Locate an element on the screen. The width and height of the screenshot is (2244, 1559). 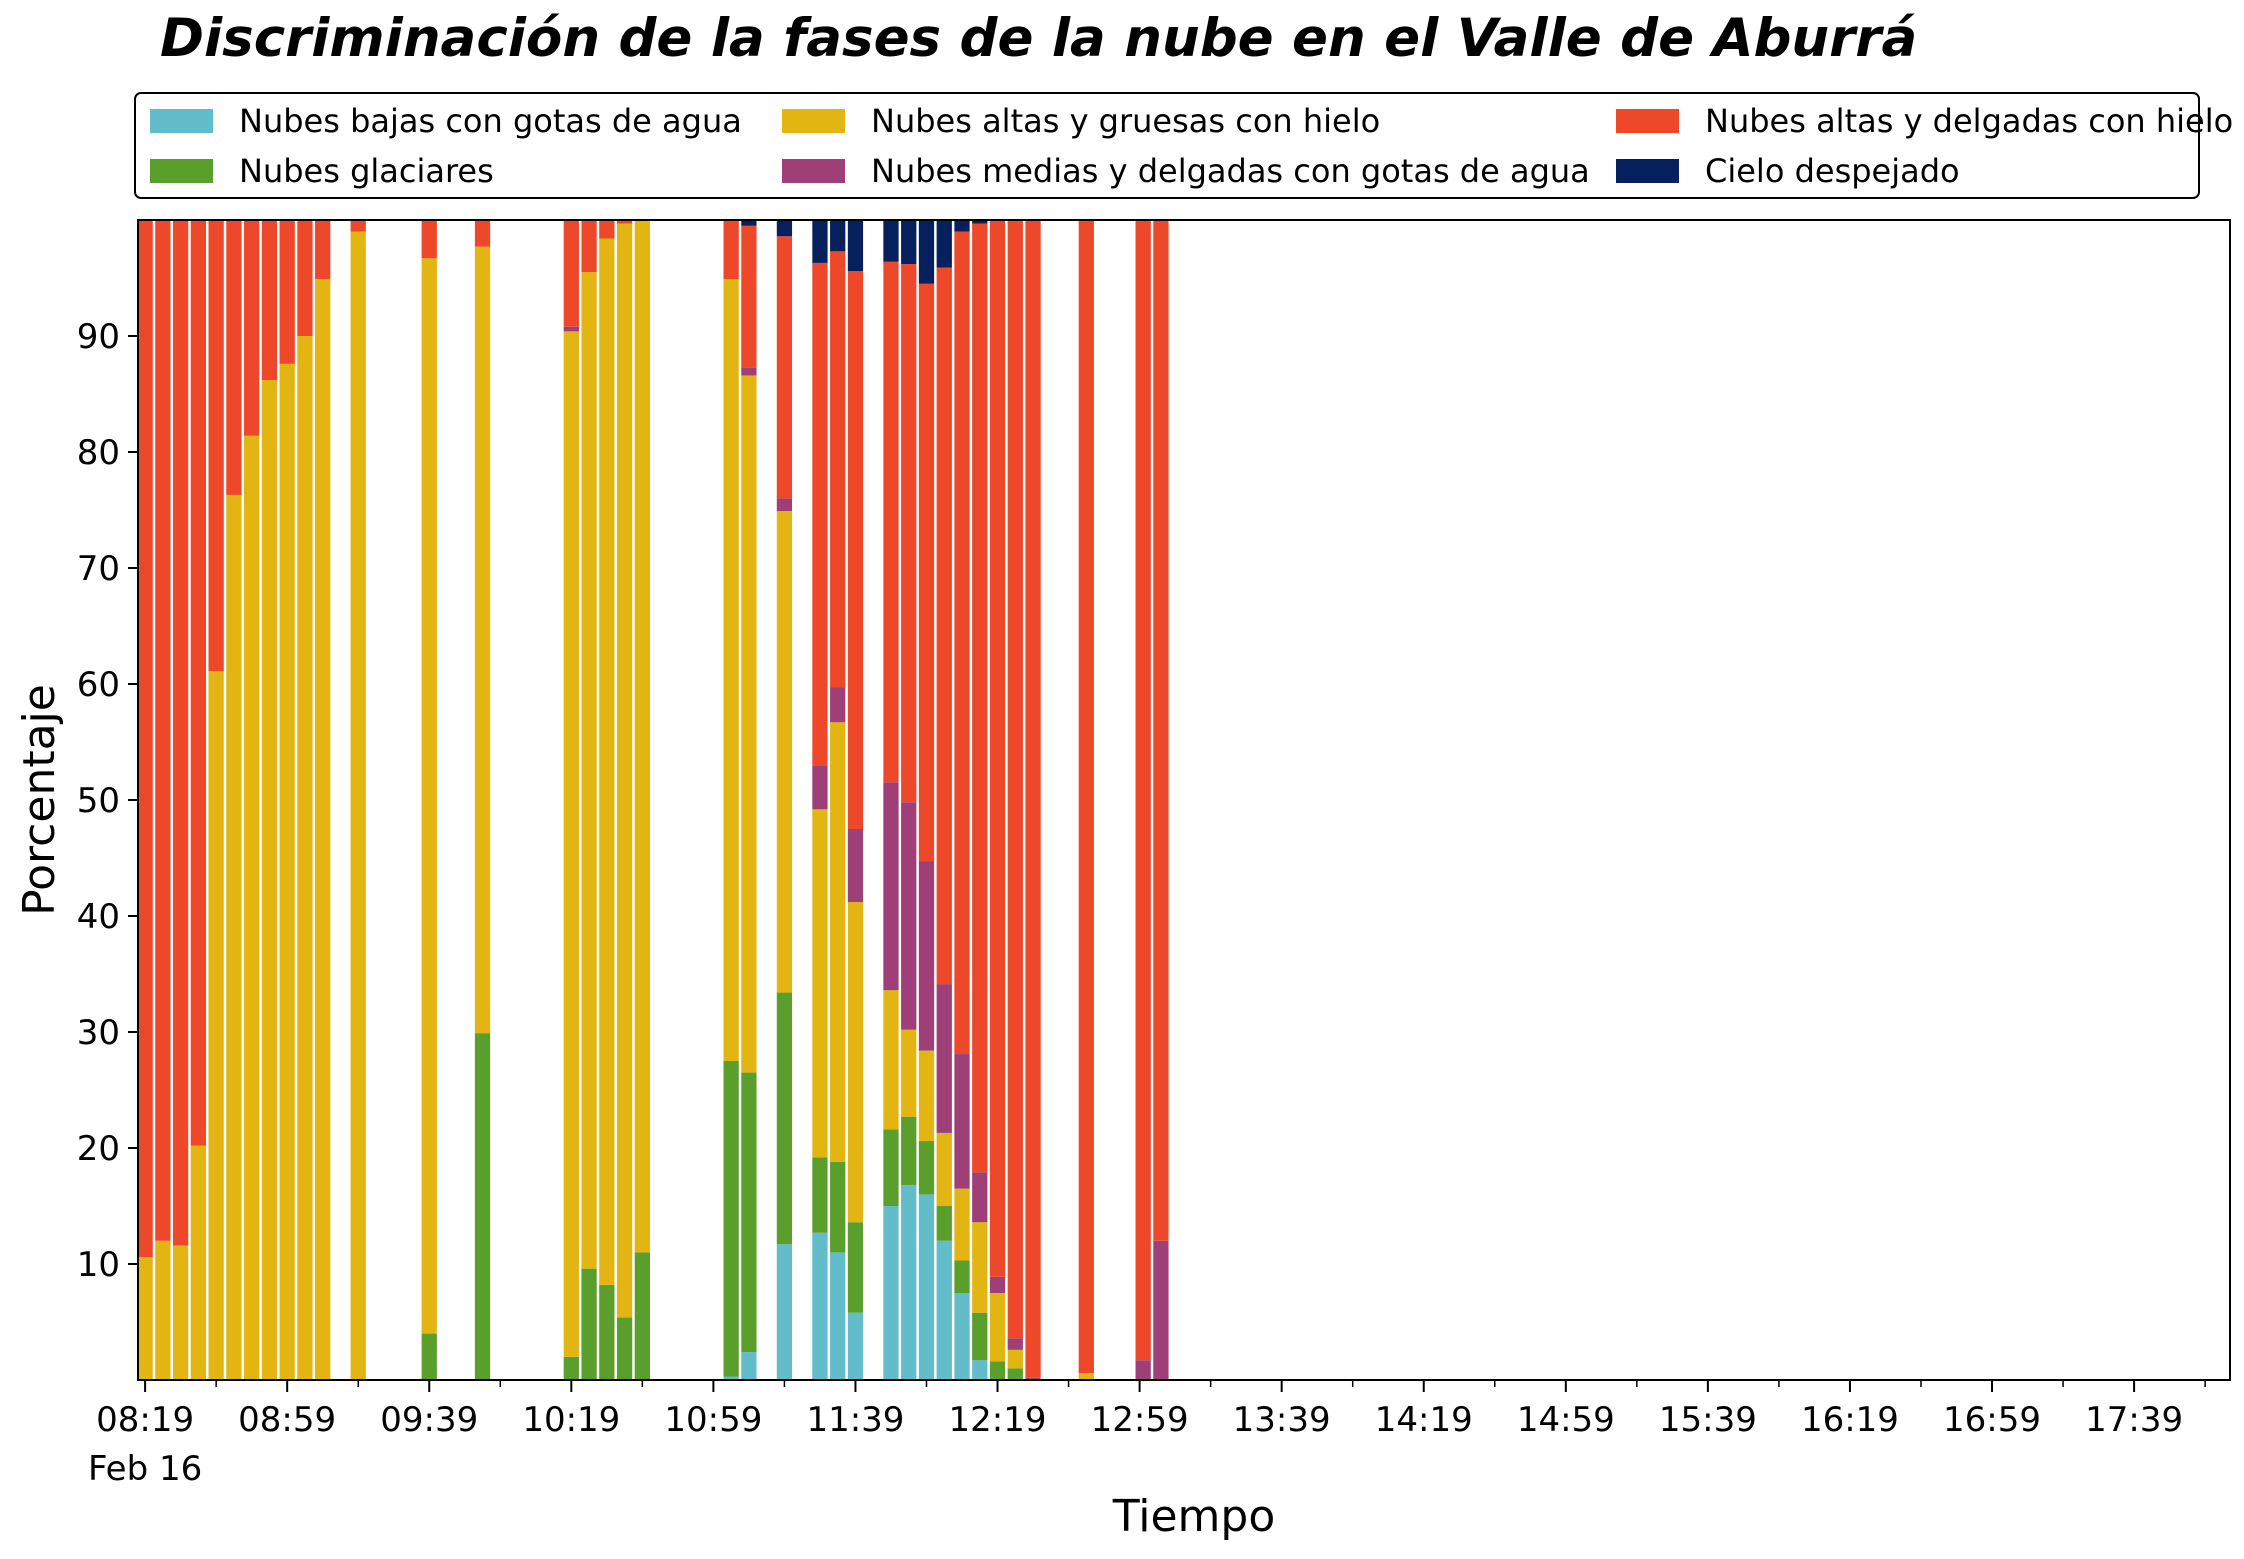
y-tick-label: 70 is located at coordinates (98, 569).